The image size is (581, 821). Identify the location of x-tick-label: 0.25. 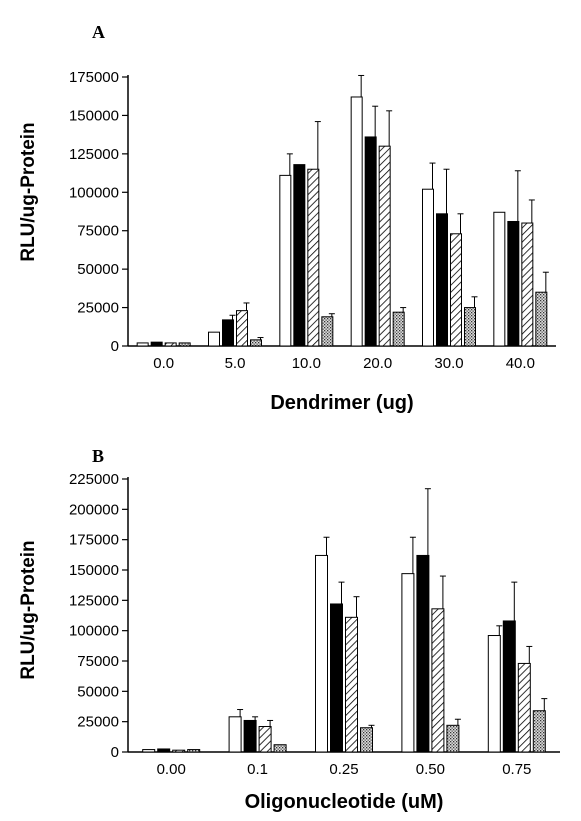
(343, 769).